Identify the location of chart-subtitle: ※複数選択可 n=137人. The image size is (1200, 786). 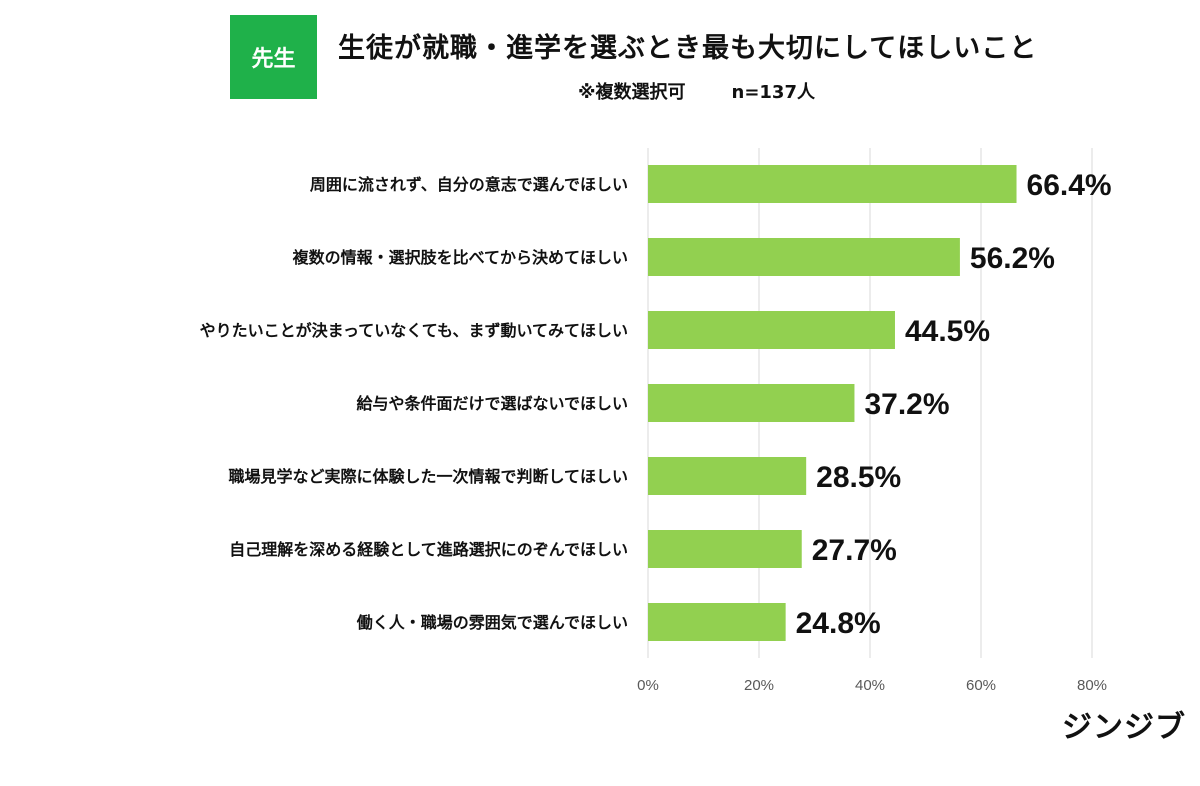
(696, 91).